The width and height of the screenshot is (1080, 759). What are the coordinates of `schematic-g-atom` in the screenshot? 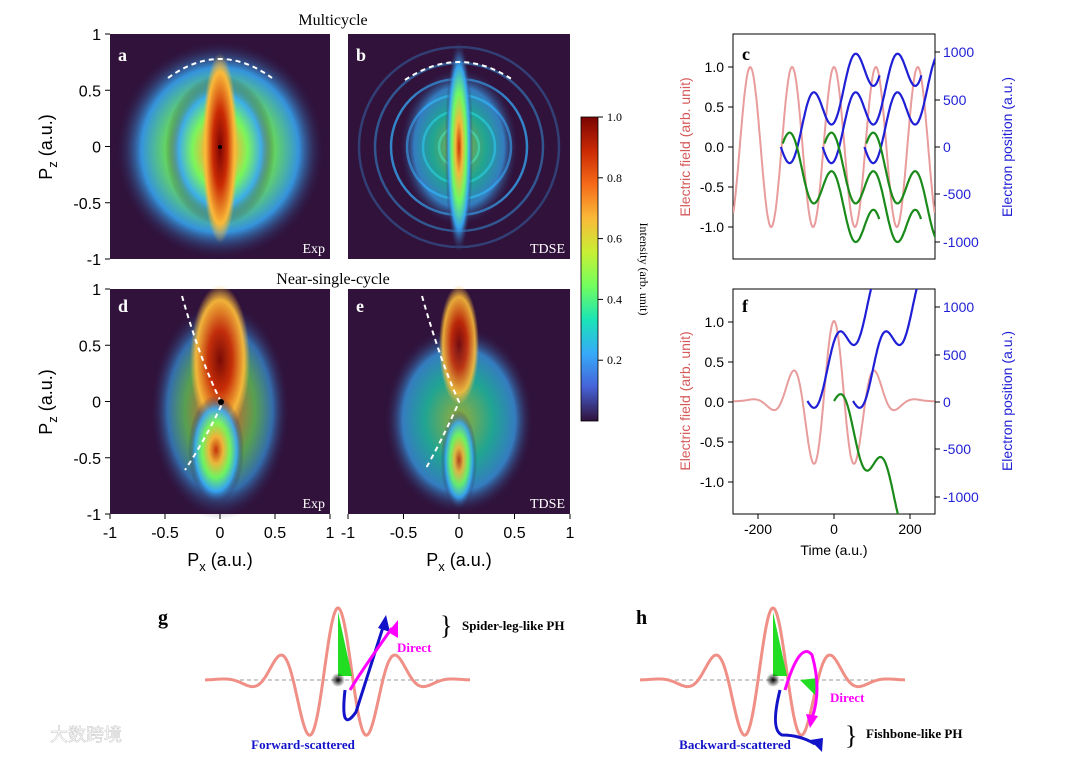 It's located at (338, 680).